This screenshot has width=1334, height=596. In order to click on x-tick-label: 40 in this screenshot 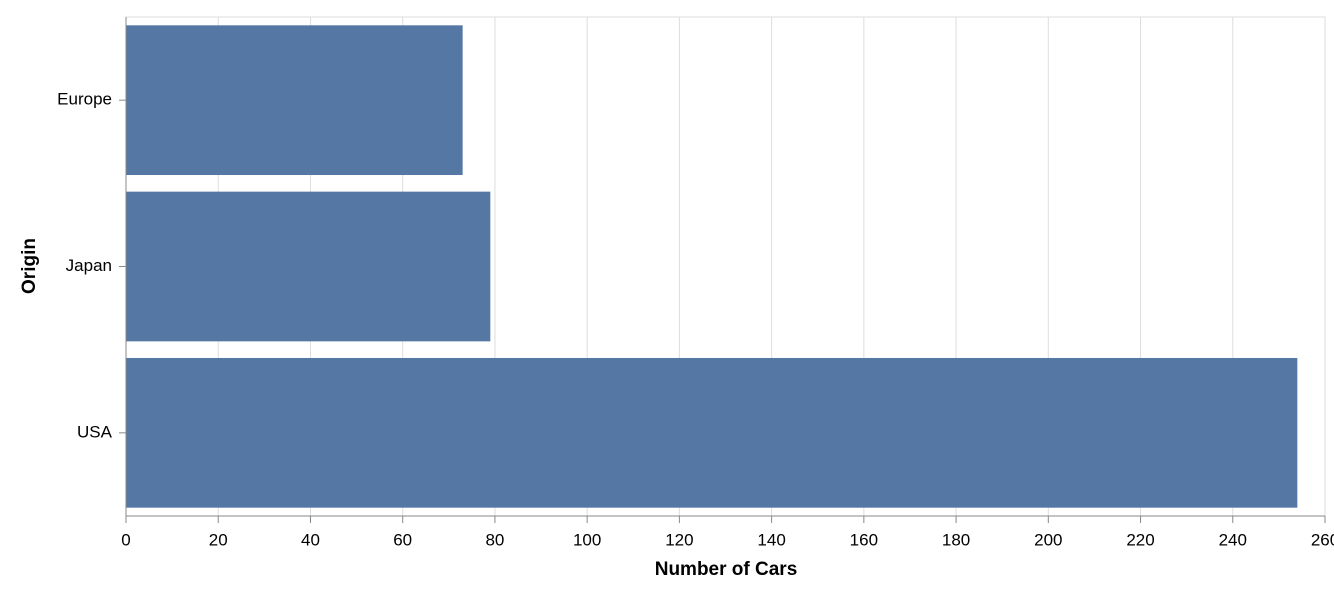, I will do `click(310, 539)`.